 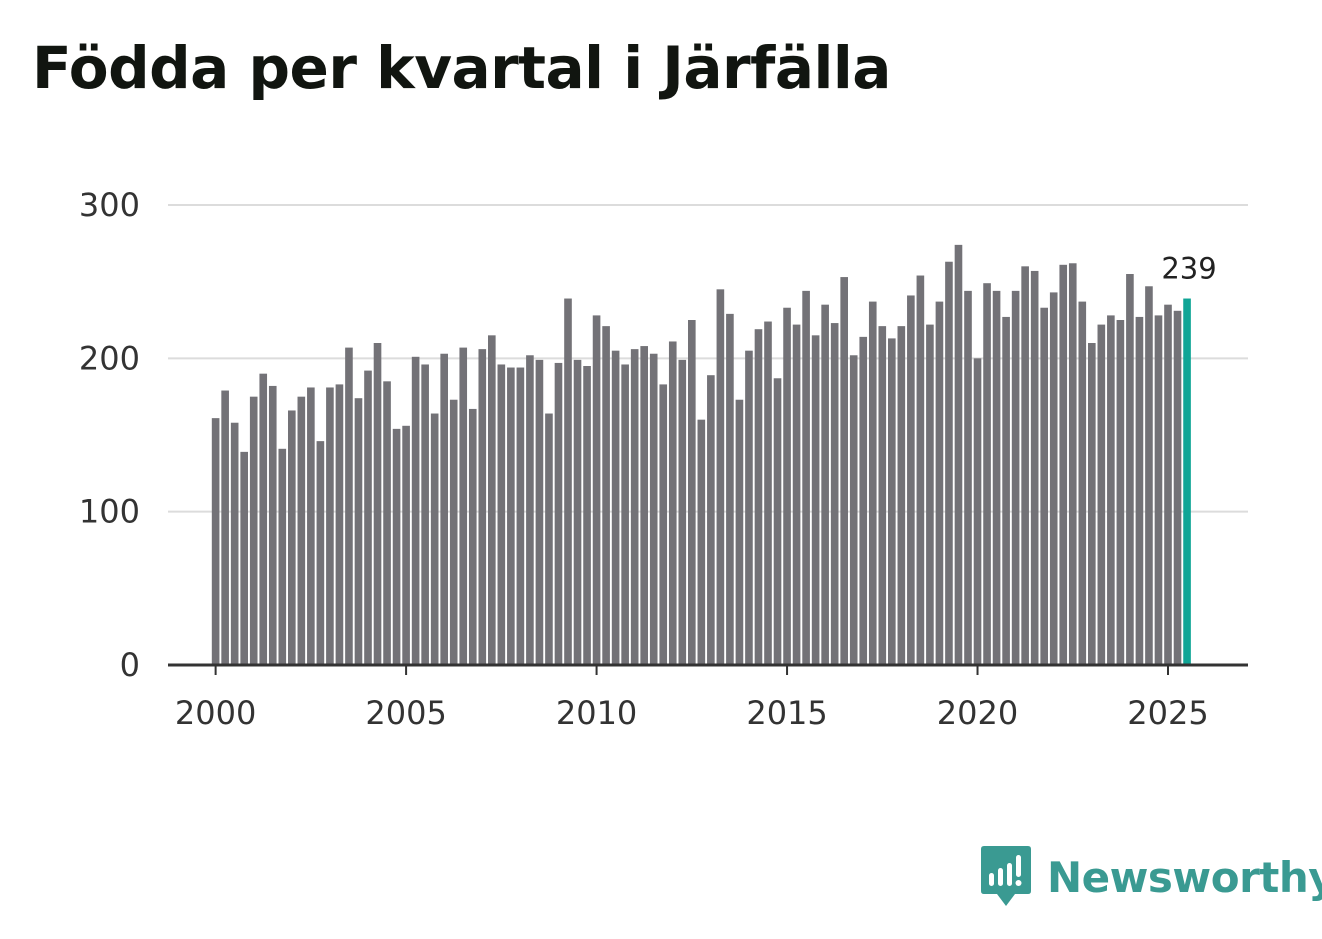 I want to click on newsworthy-logo-icon, so click(x=1006, y=876).